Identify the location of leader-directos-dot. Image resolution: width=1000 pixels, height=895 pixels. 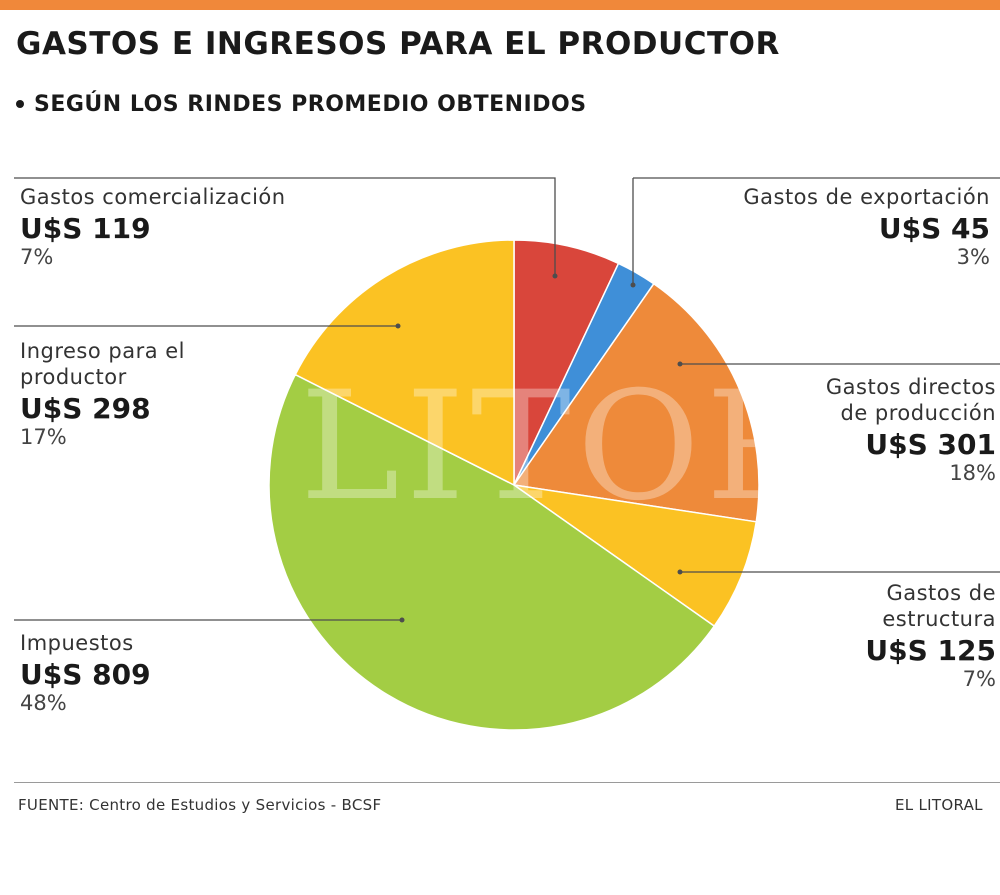
(680, 364).